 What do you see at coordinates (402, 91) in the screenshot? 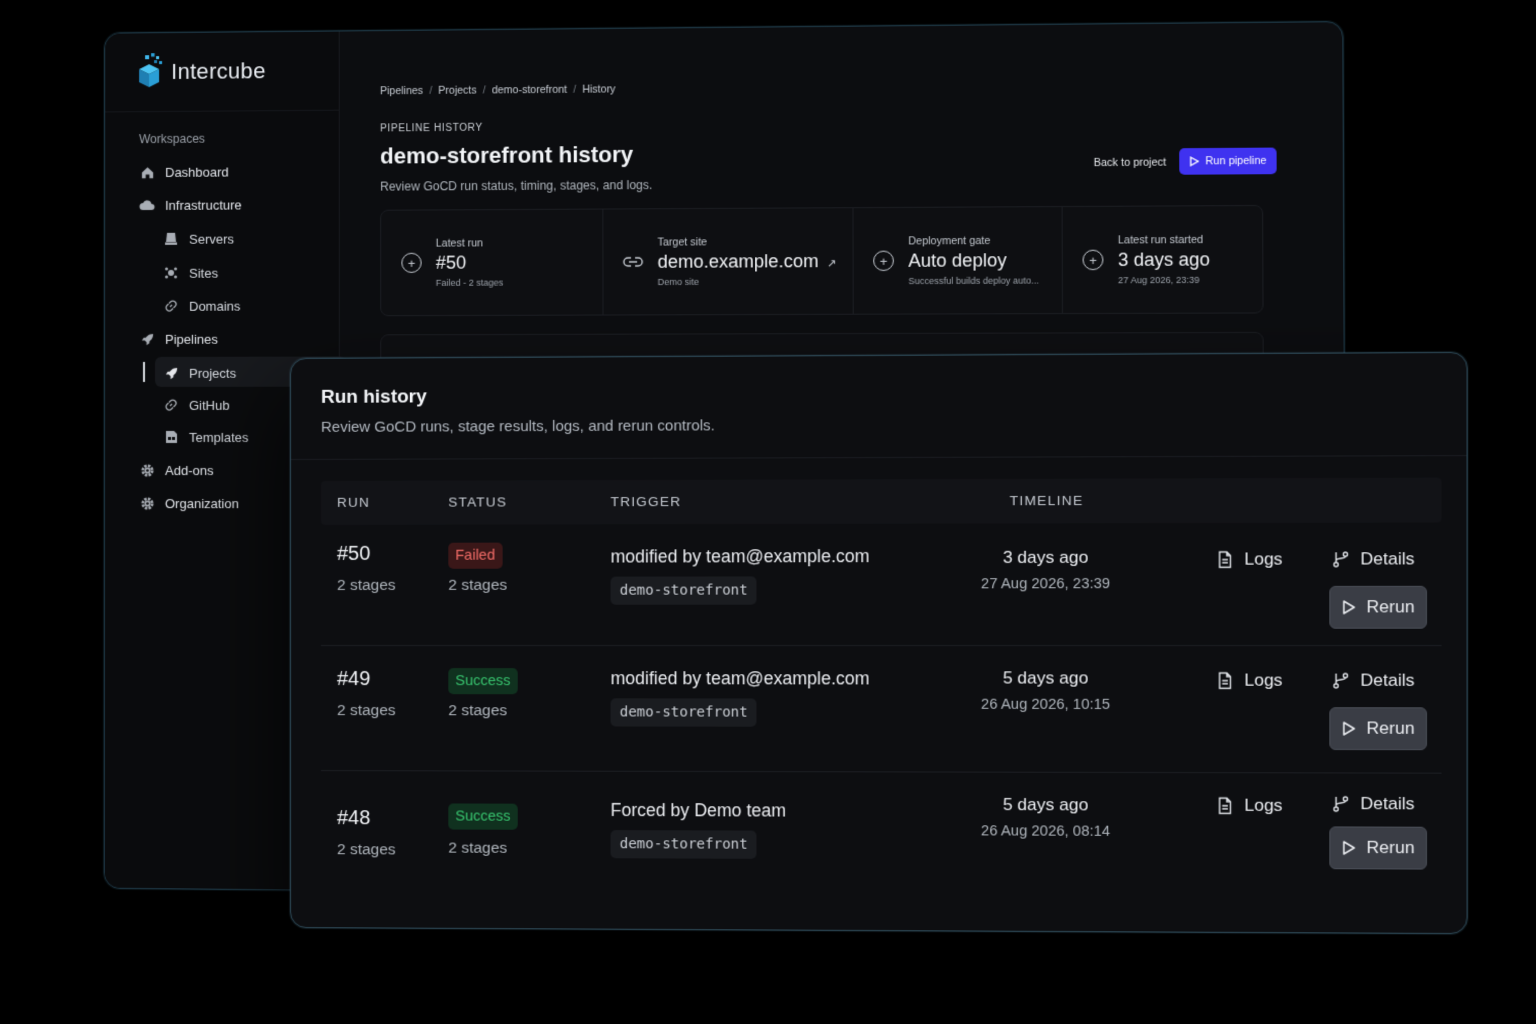
I see `breadcrumb-pipelines: Pipelines` at bounding box center [402, 91].